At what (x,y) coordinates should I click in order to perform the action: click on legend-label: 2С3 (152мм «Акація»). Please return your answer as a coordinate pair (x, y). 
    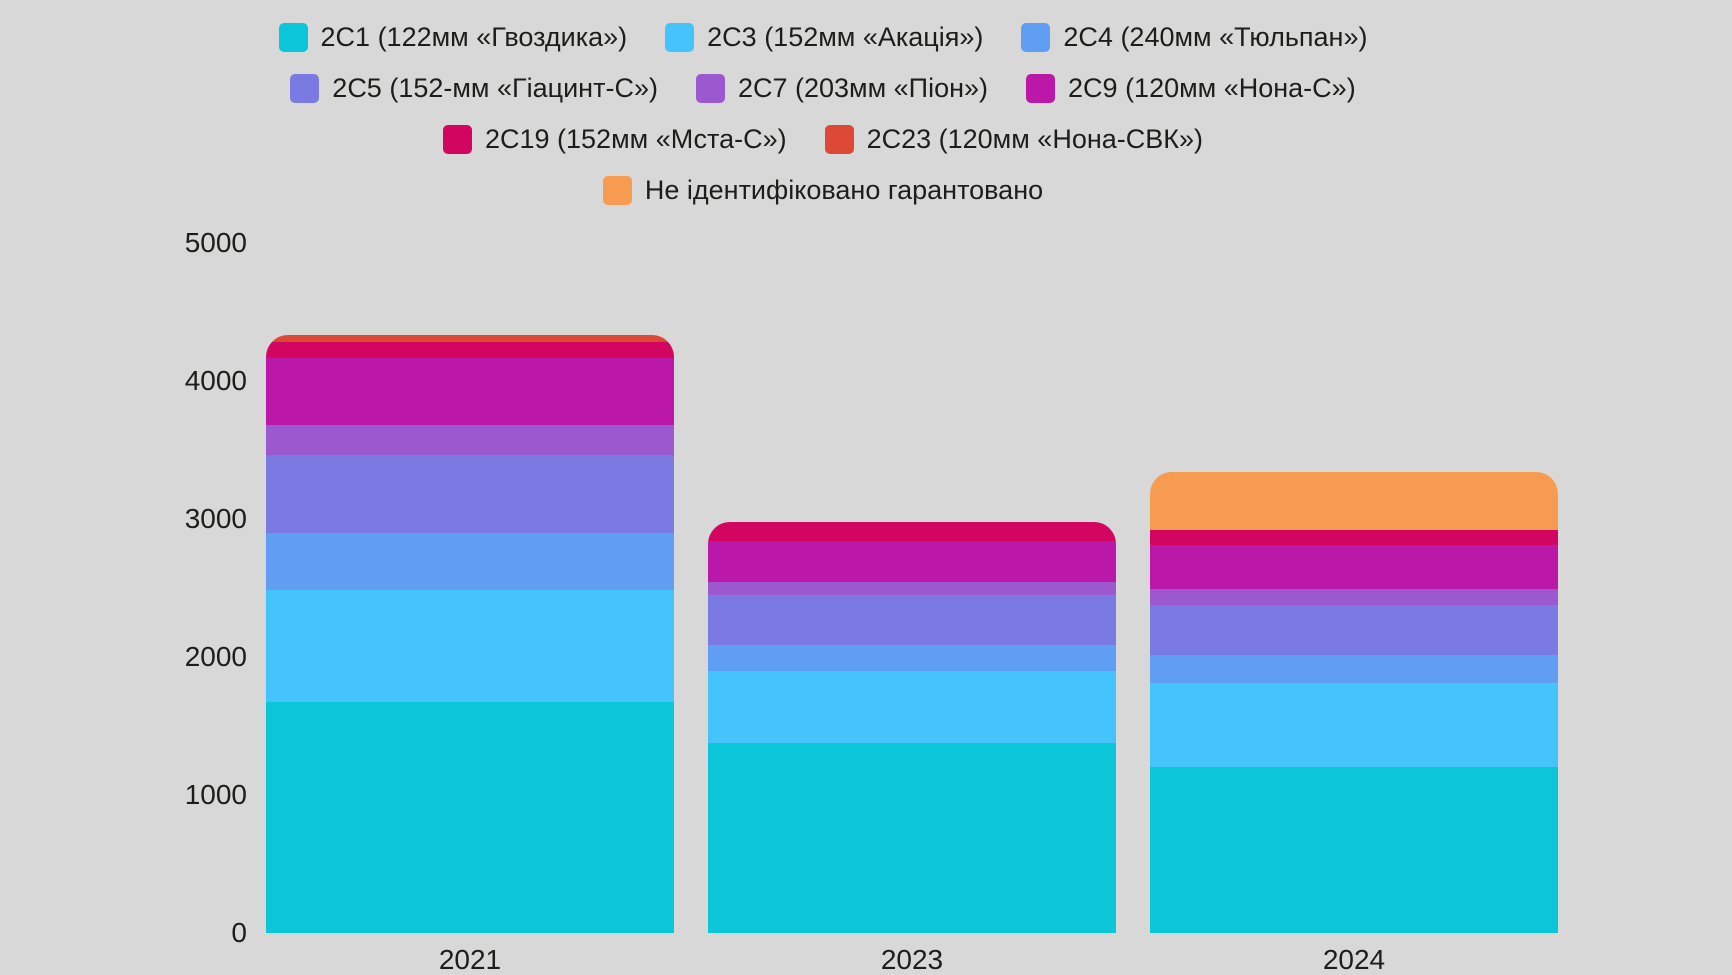
    Looking at the image, I should click on (845, 37).